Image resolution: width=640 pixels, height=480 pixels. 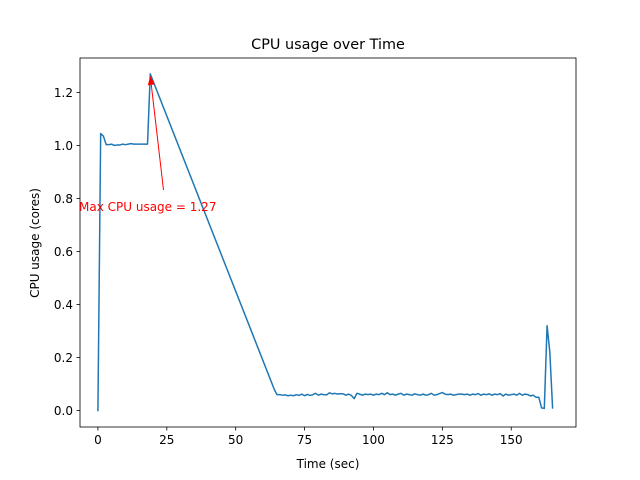 I want to click on chart-title: CPU usage over Time, so click(x=328, y=45).